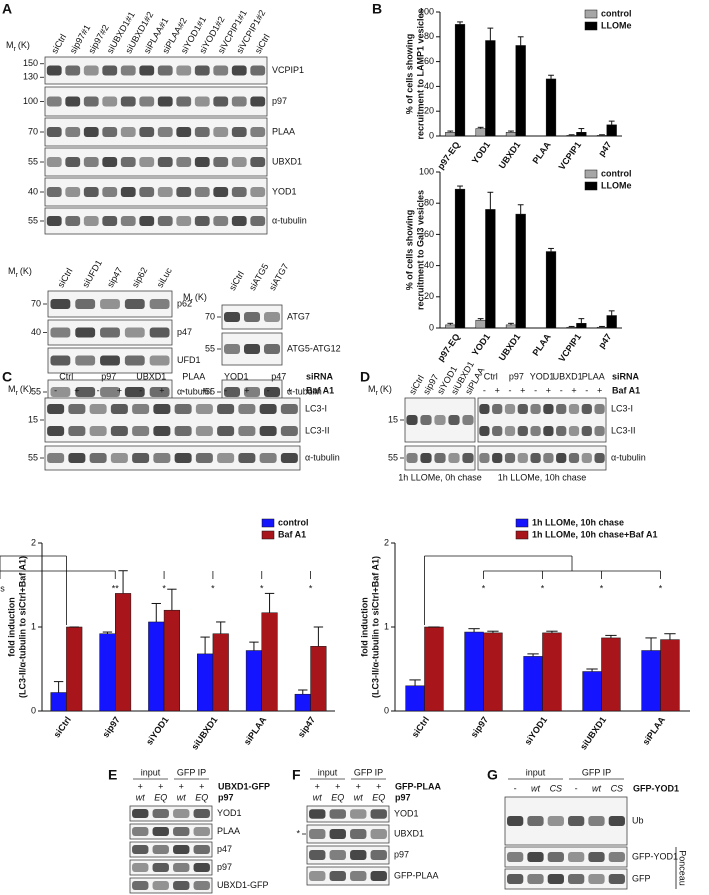  Describe the element at coordinates (429, 61) in the screenshot. I see `y-tick-label: 60` at that location.